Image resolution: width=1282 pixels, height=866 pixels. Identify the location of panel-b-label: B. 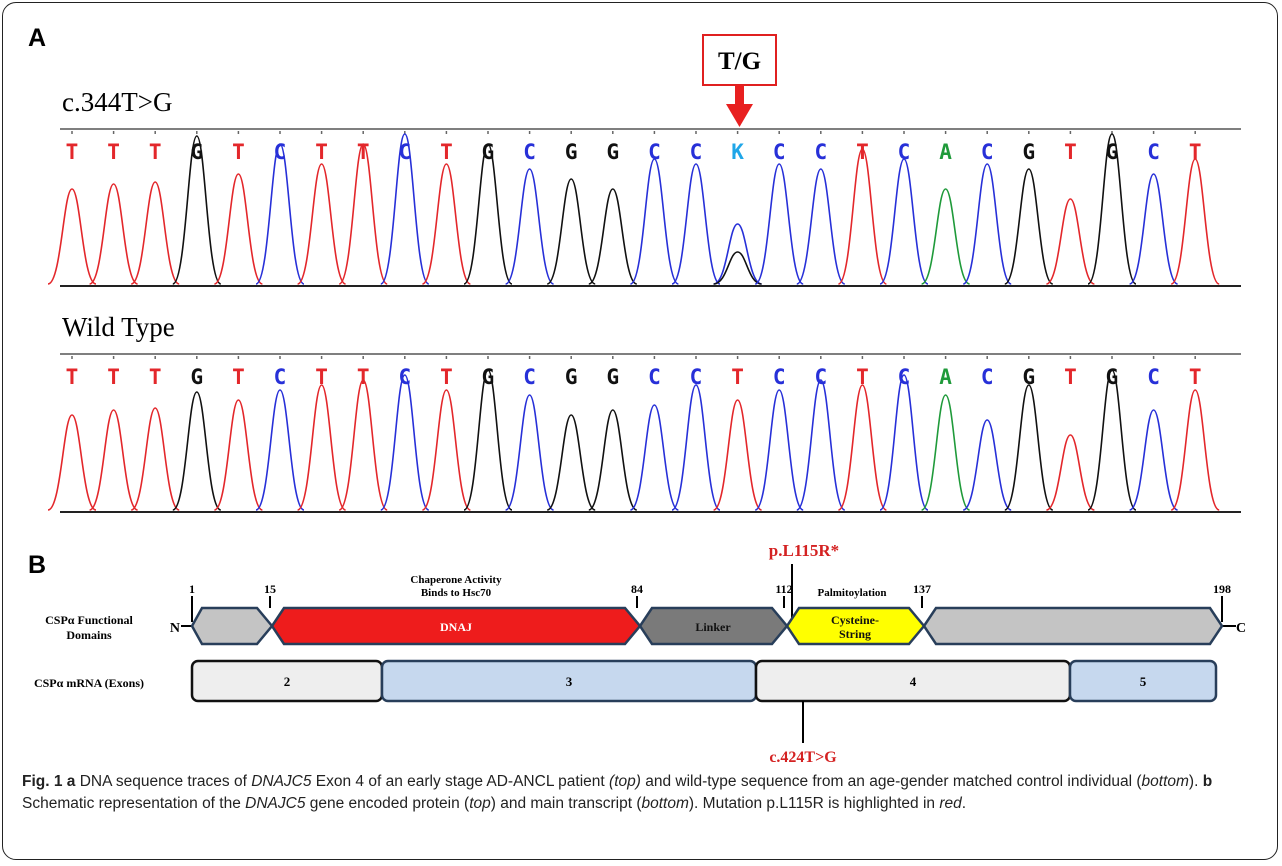
(37, 565).